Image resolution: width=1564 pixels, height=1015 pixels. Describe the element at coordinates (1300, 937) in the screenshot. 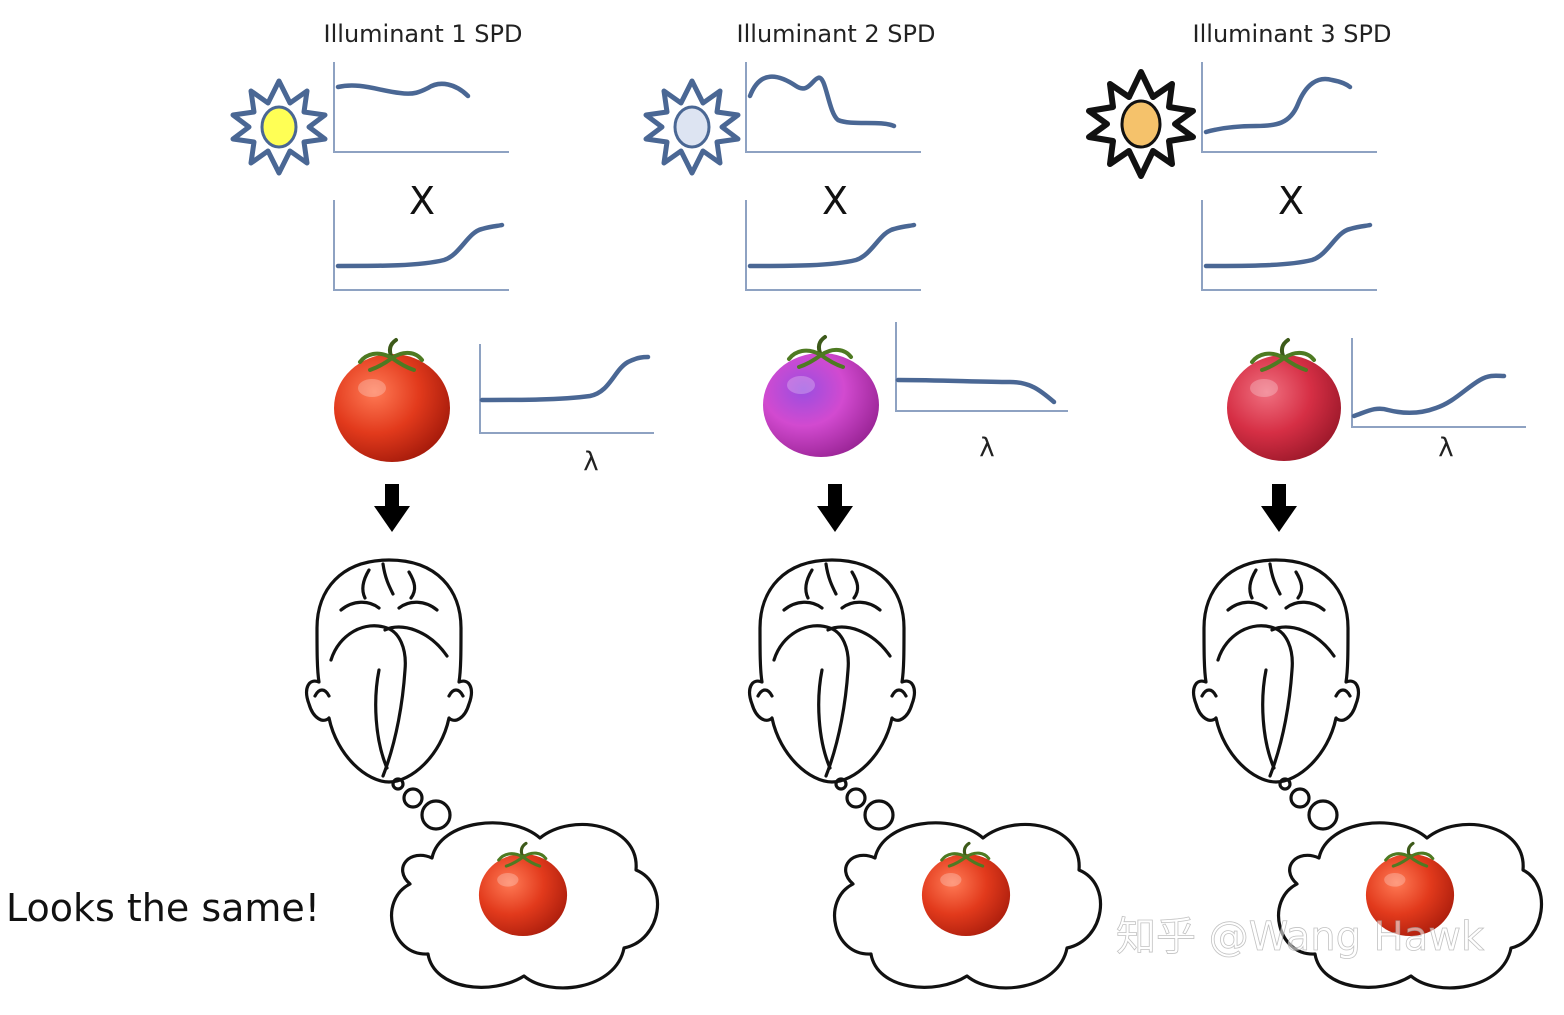

I see `watermark-text: 知乎 @Wang Hawk` at that location.